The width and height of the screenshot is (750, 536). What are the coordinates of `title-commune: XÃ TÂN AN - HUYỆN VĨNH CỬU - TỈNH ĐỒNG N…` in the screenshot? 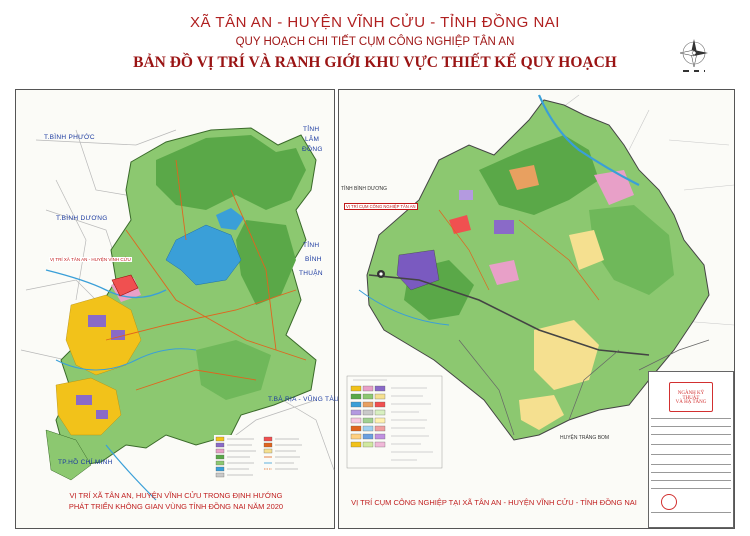 It's located at (375, 22).